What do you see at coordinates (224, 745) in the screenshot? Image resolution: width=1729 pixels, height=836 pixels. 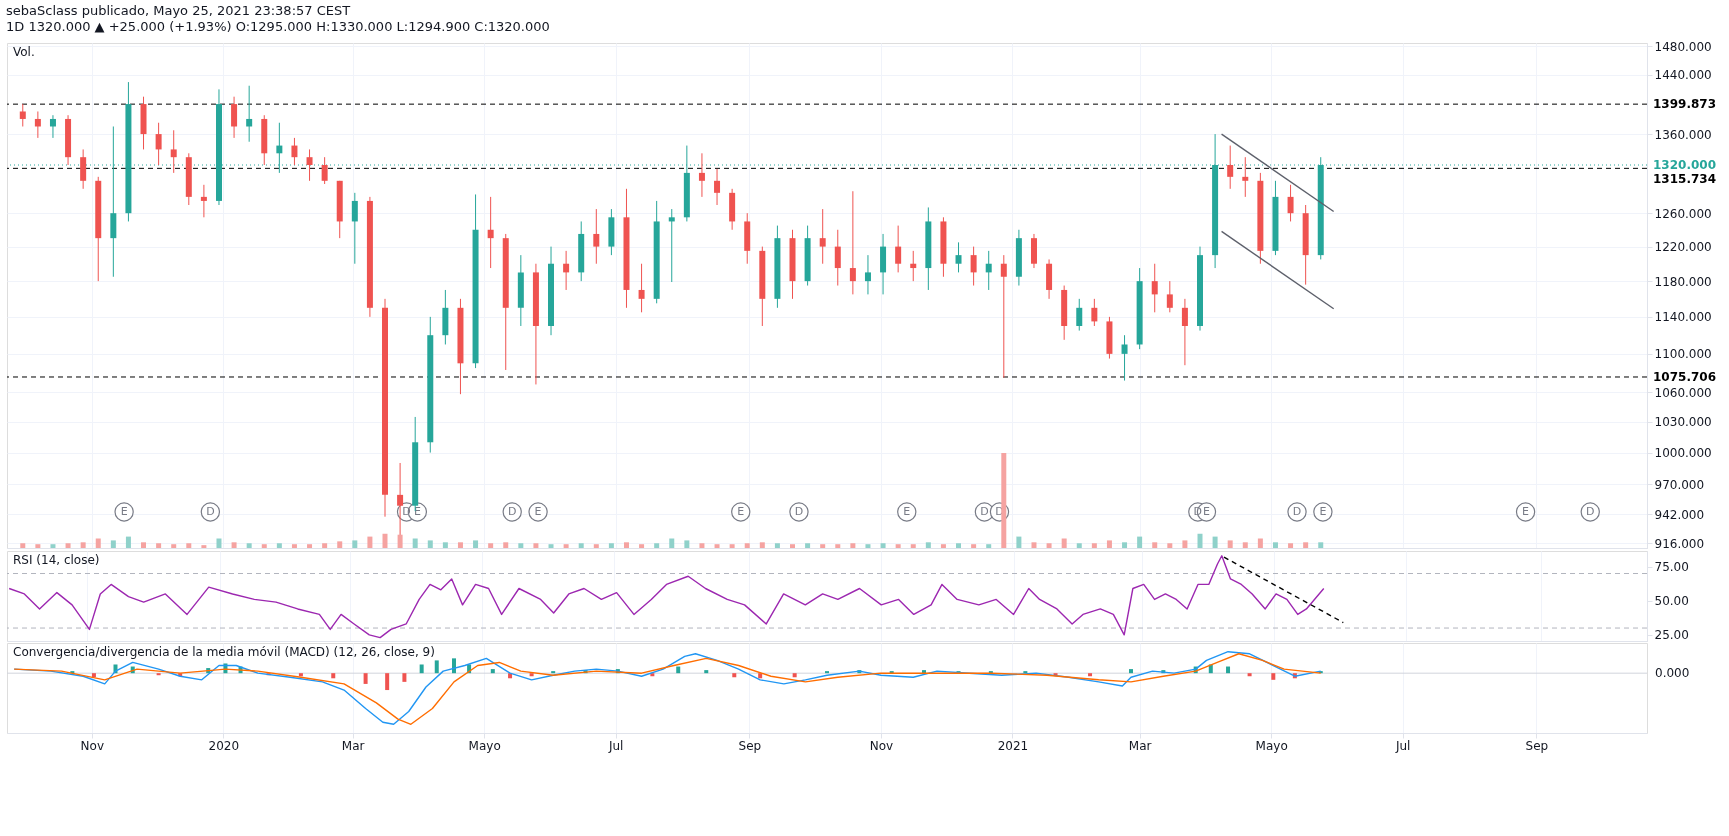 I see `x-tick-label: 2020` at bounding box center [224, 745].